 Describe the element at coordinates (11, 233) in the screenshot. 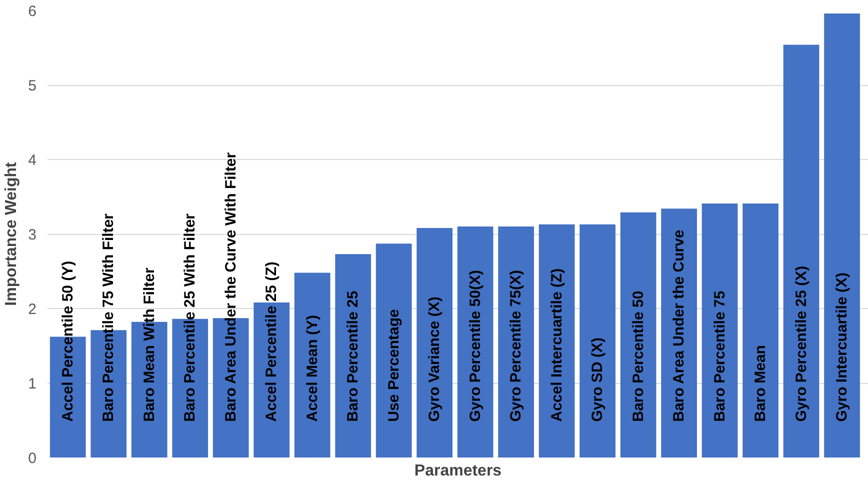

I see `y-axis-title: Importance Weight` at that location.